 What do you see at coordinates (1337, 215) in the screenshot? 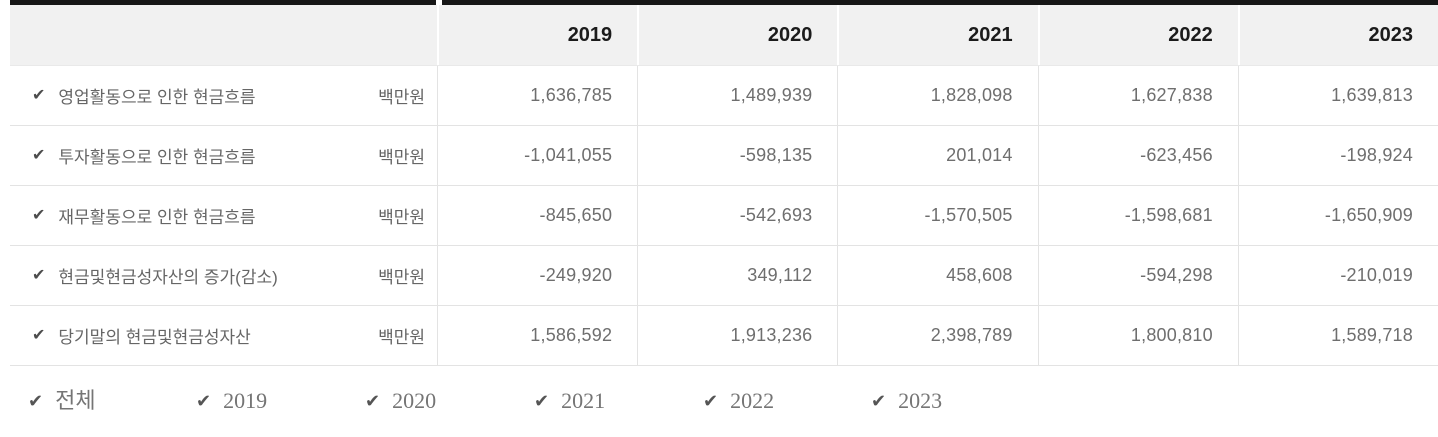
I see `cell-value: -1,650,909` at bounding box center [1337, 215].